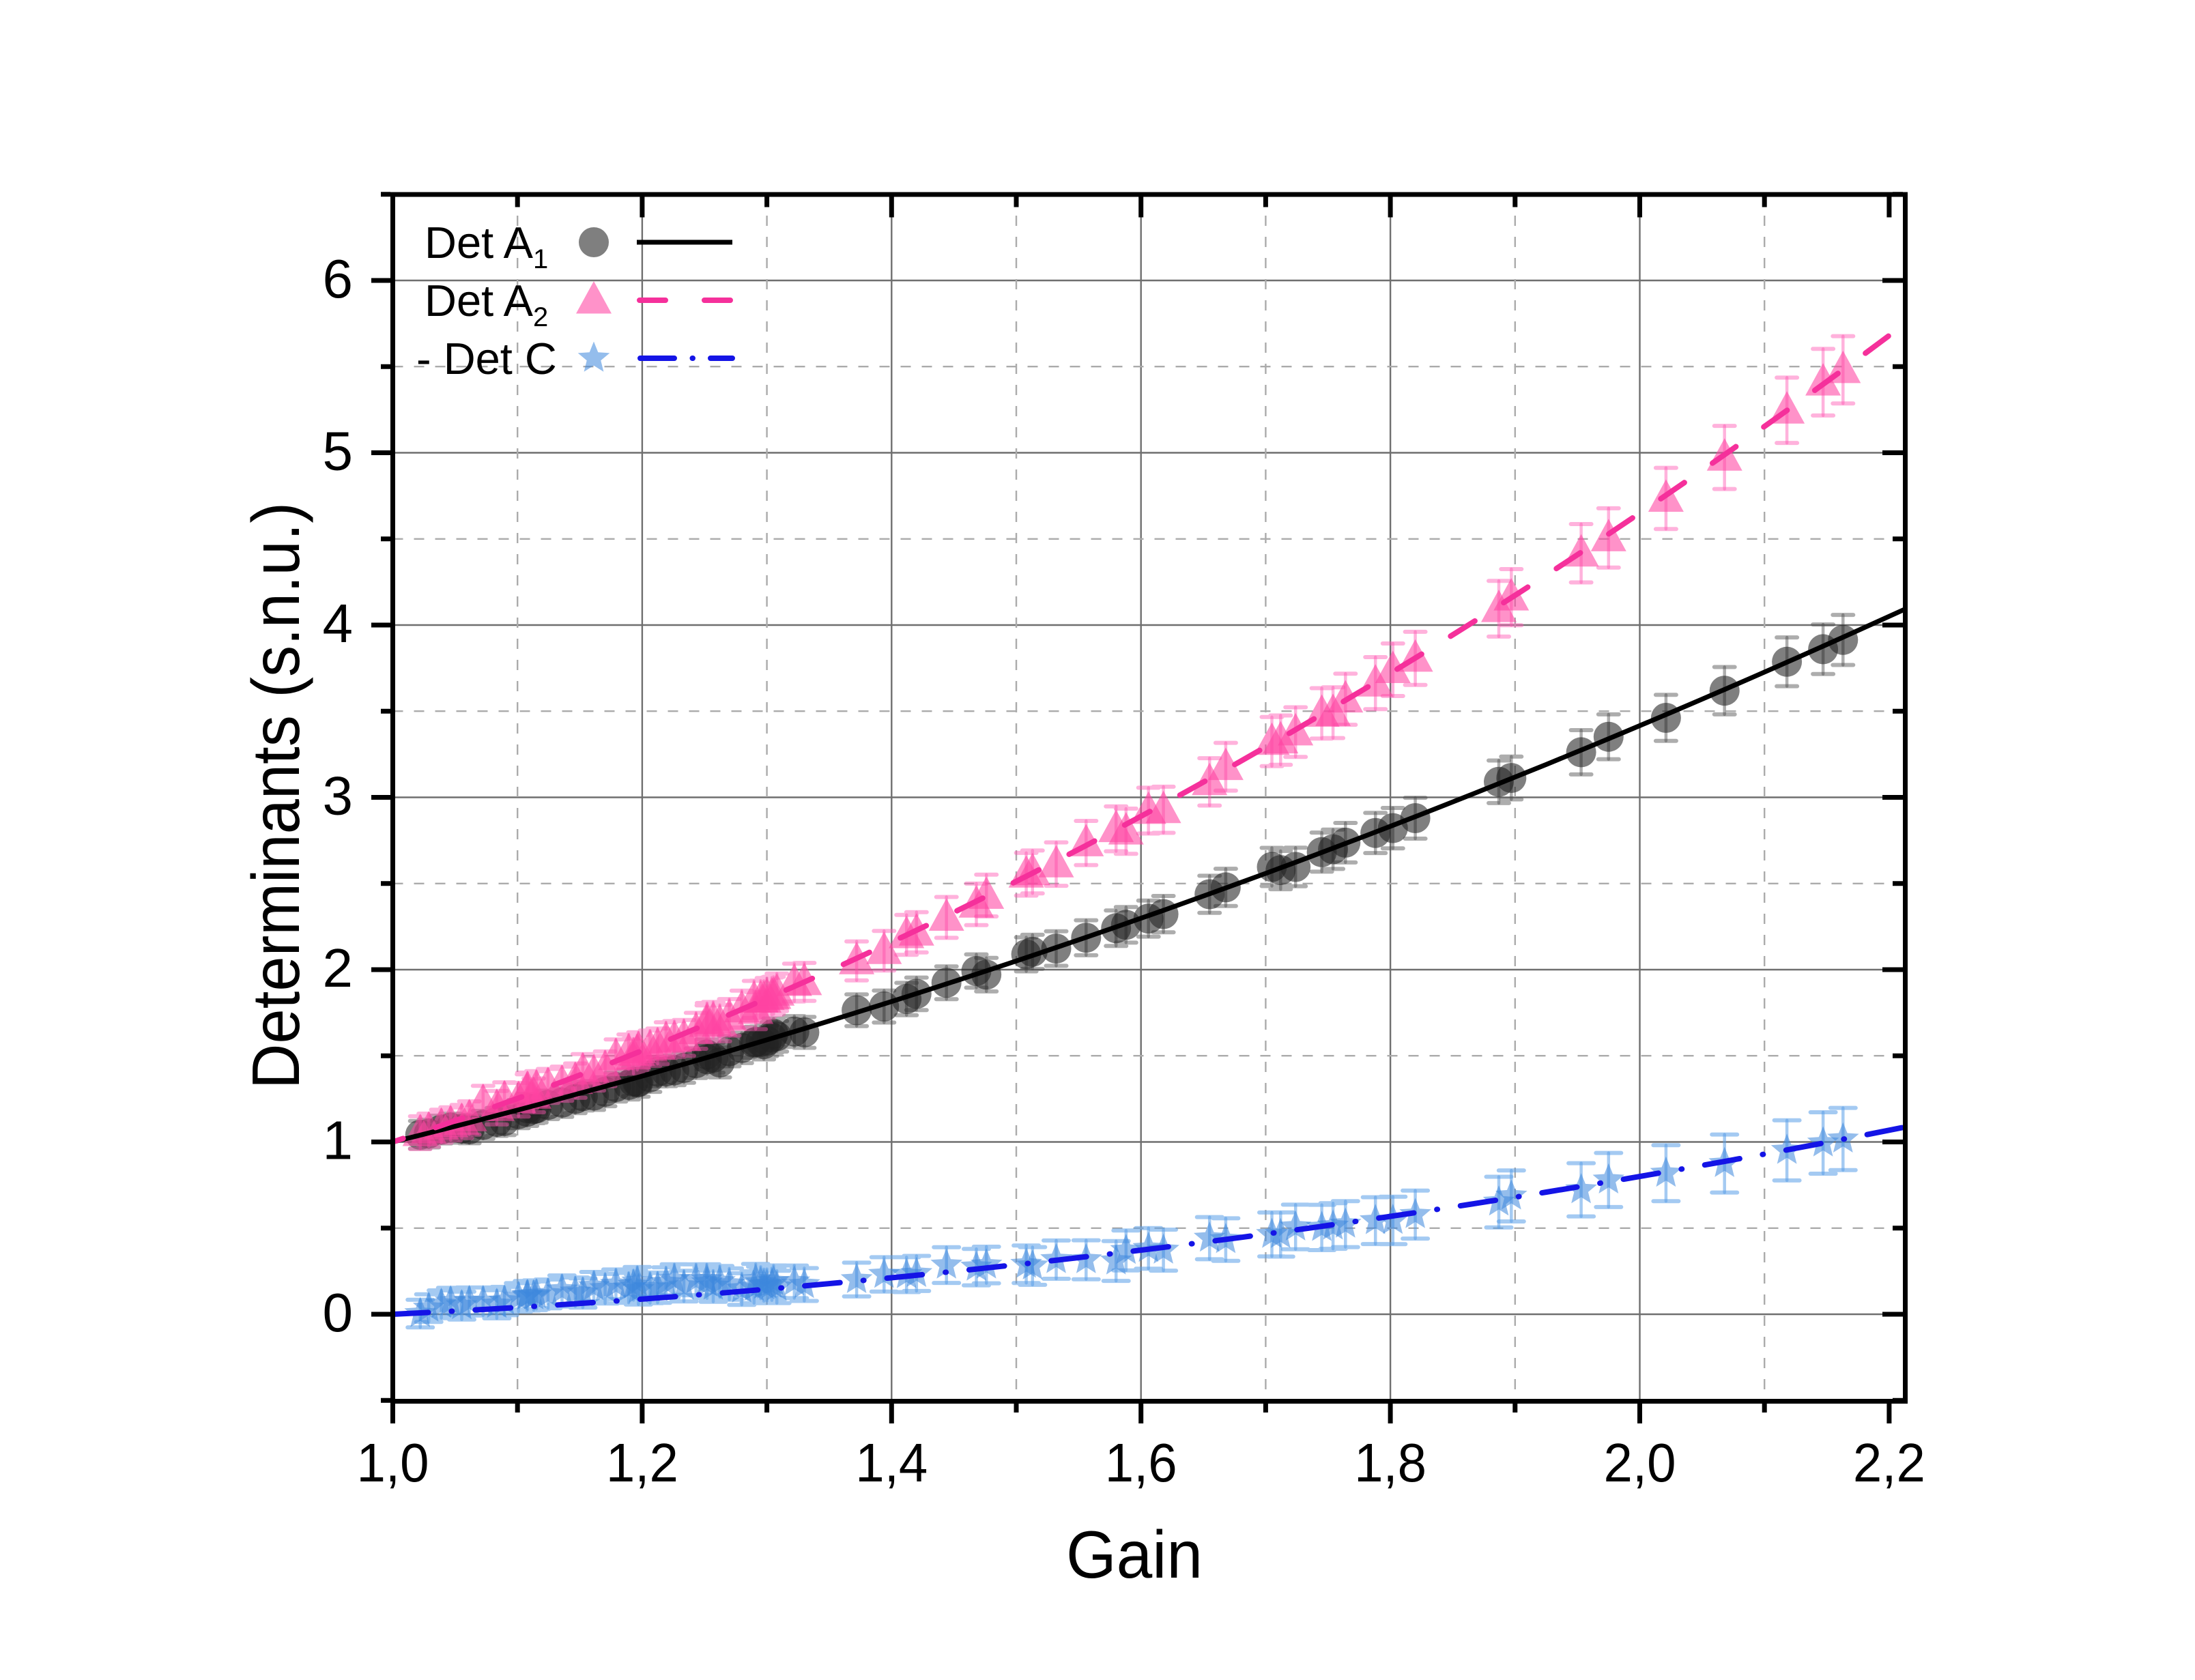 The height and width of the screenshot is (1680, 2195). Describe the element at coordinates (1889, 1462) in the screenshot. I see `svg-text: 2,2` at that location.